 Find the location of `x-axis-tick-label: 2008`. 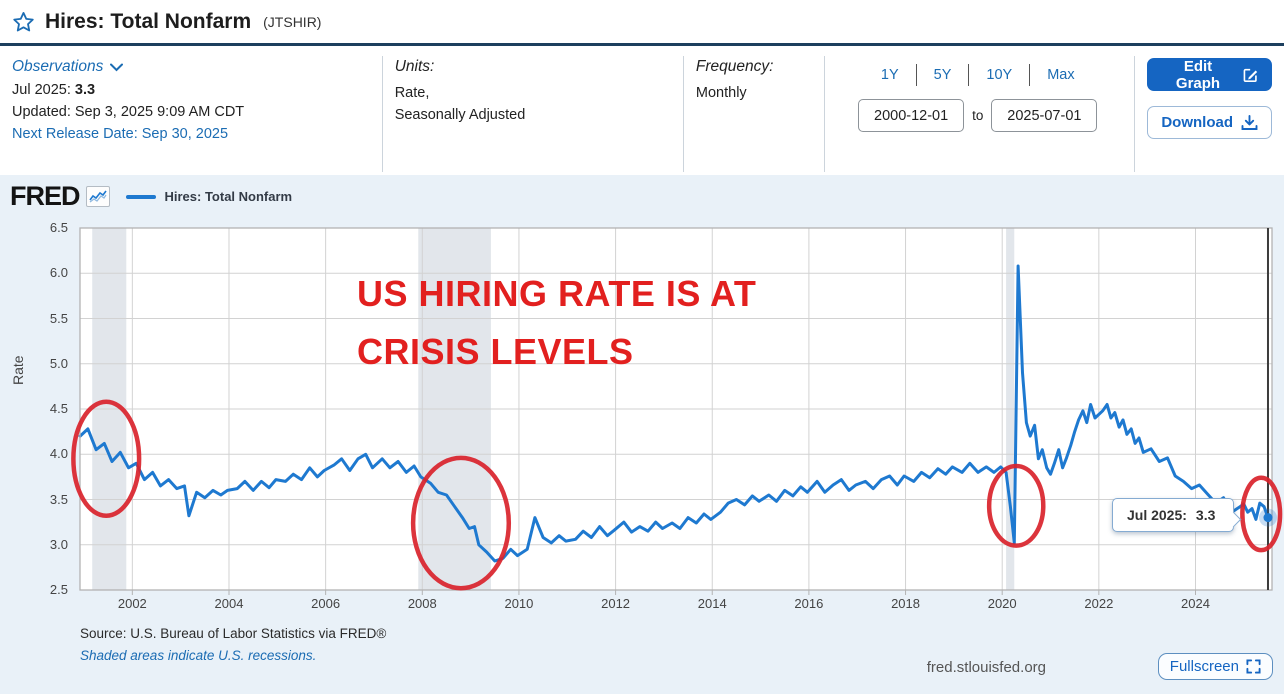

x-axis-tick-label: 2008 is located at coordinates (422, 603).